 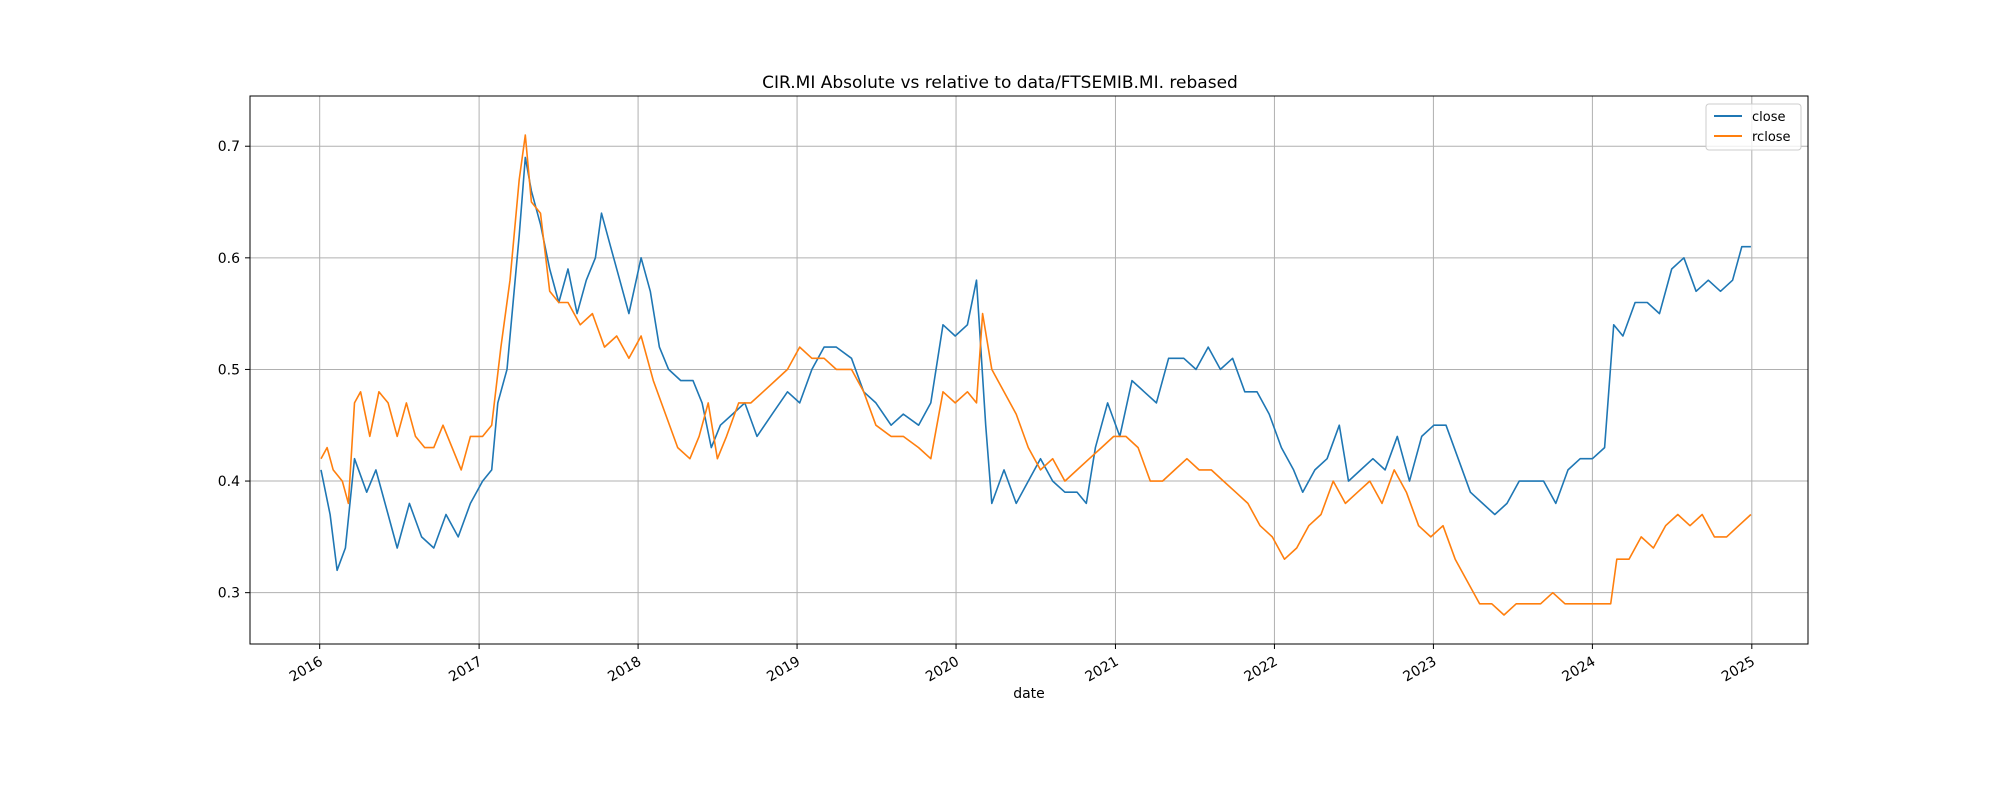 I want to click on y-tick-label: 0.7, so click(x=229, y=147).